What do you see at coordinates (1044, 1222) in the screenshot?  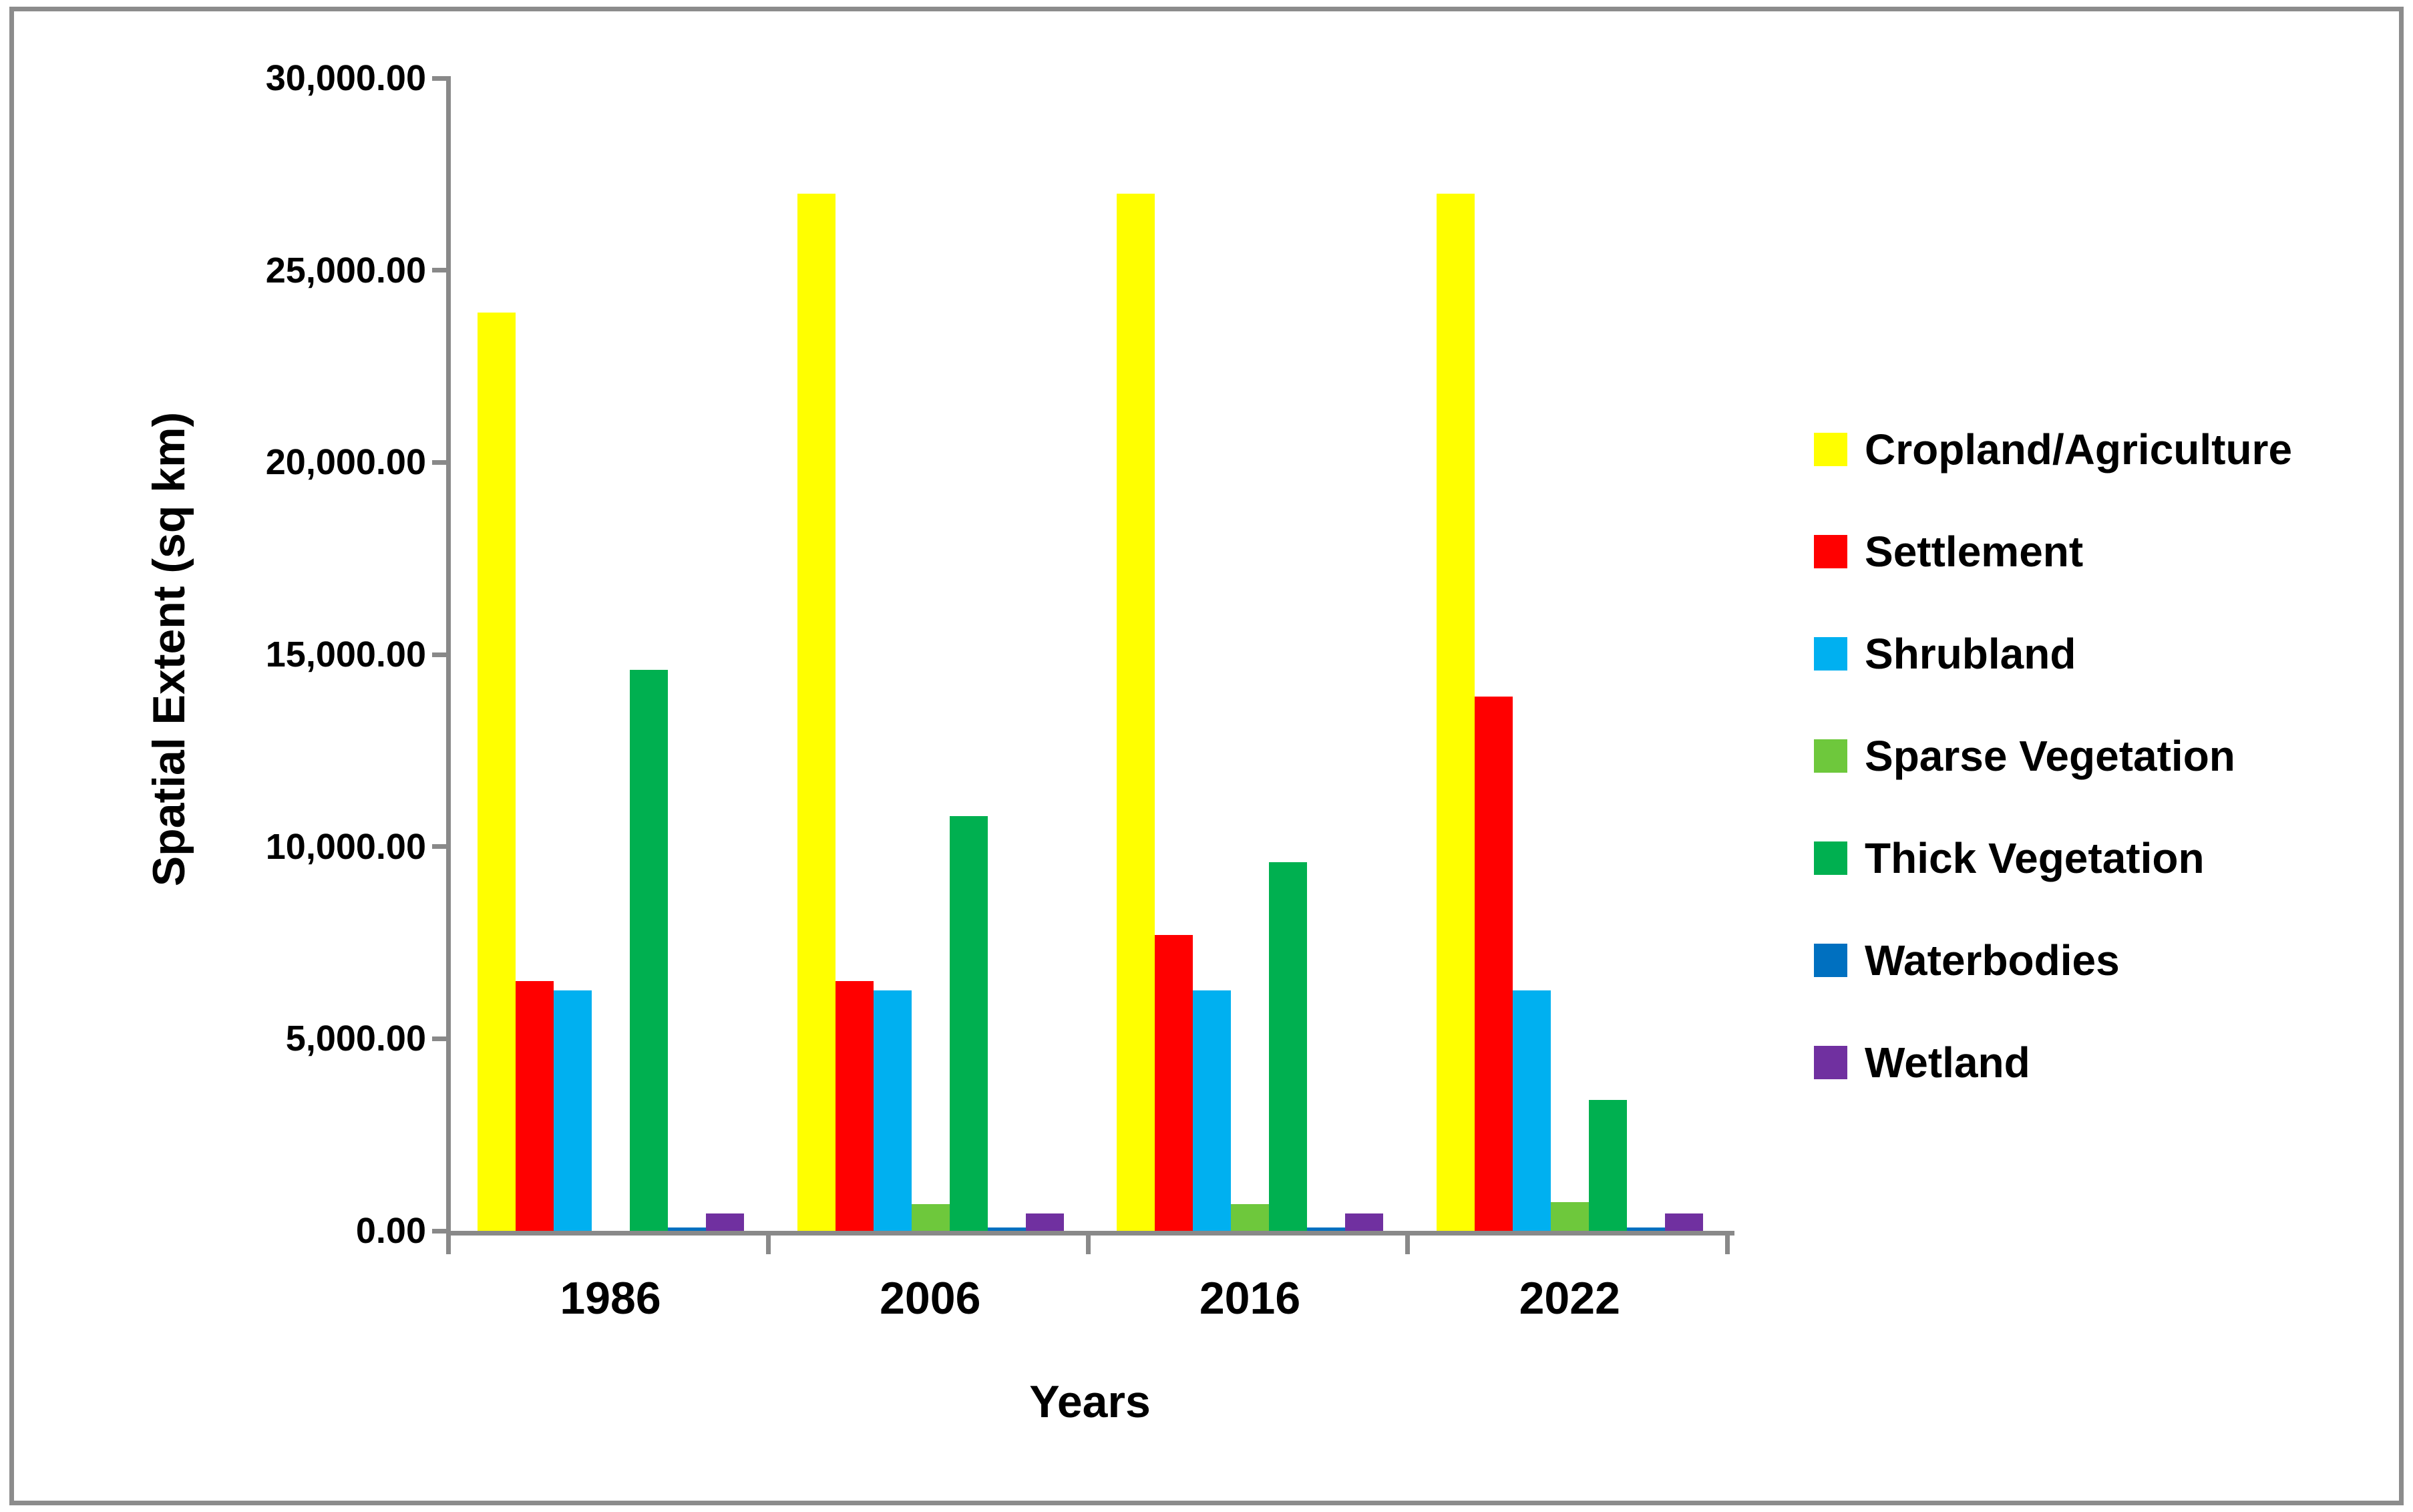 I see `bar-wetland-2006` at bounding box center [1044, 1222].